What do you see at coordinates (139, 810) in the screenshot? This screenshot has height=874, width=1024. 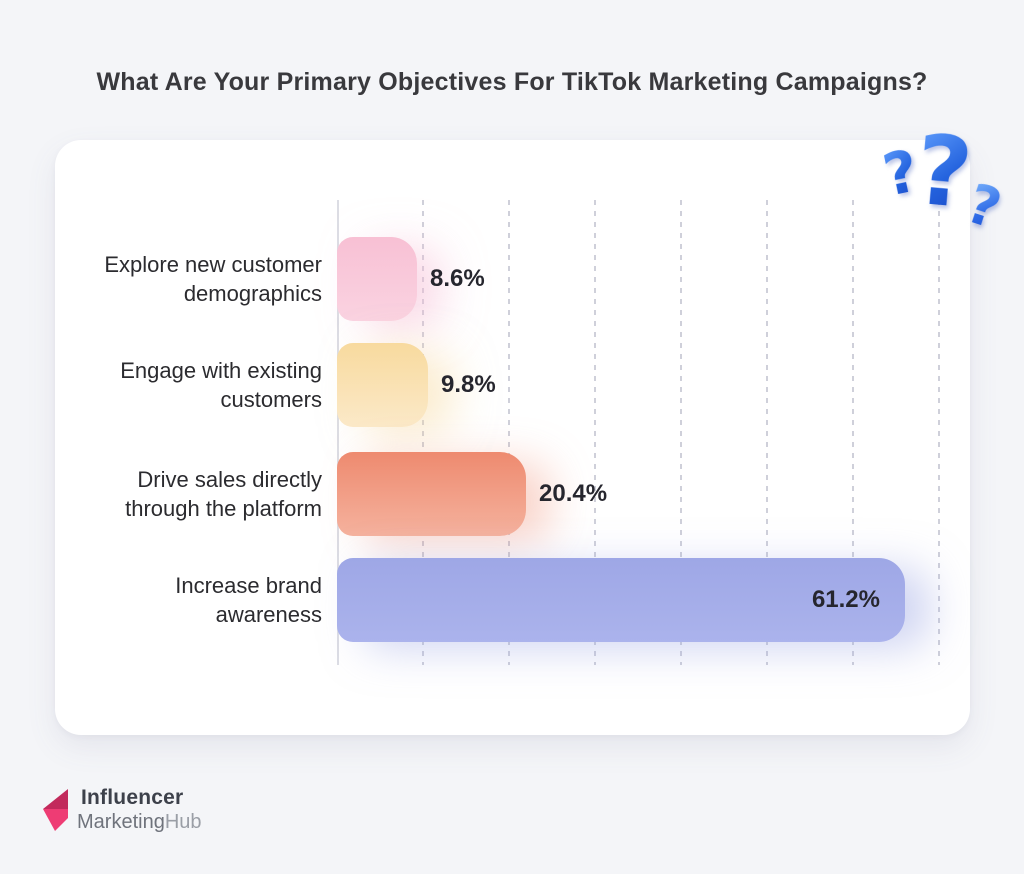 I see `brand-text: Influencer MarketingHub` at bounding box center [139, 810].